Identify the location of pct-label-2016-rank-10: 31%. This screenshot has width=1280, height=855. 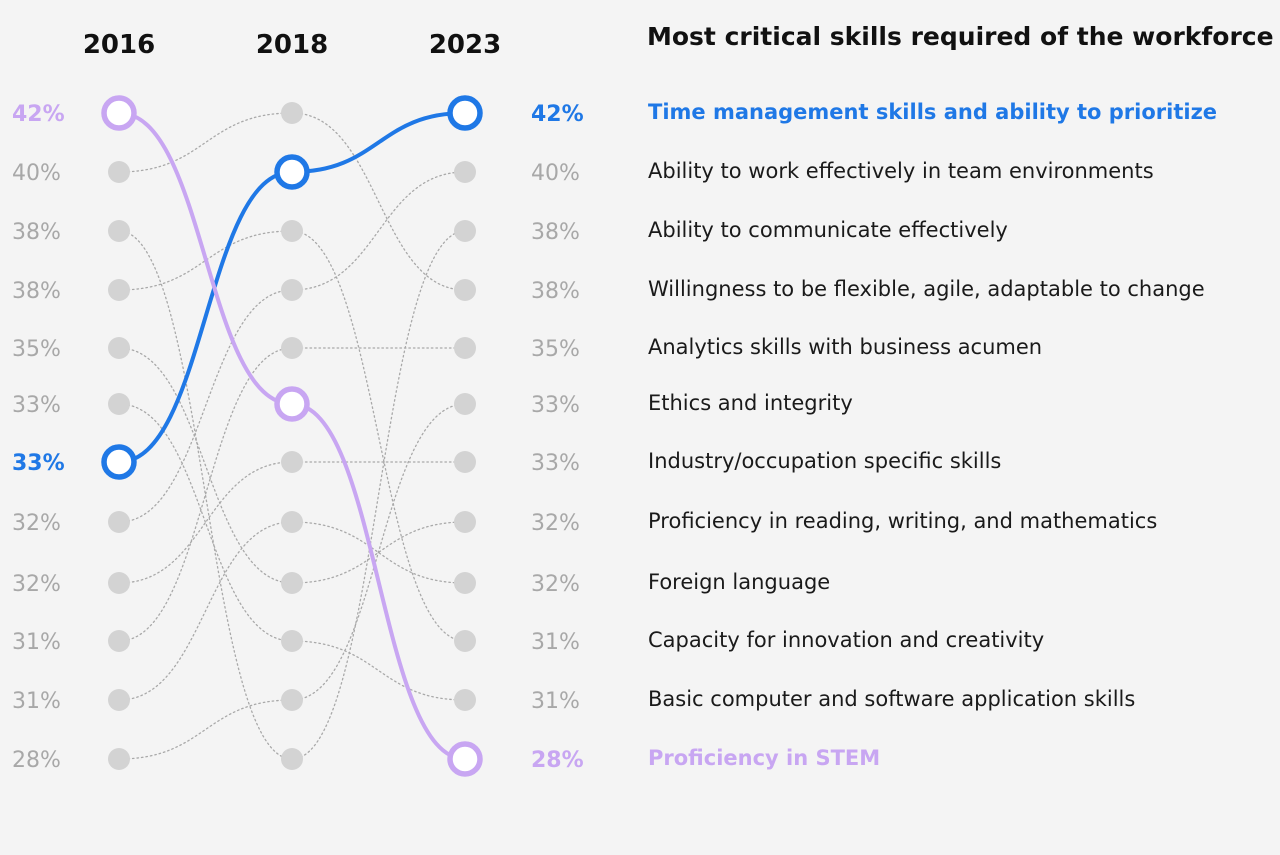
(36, 642).